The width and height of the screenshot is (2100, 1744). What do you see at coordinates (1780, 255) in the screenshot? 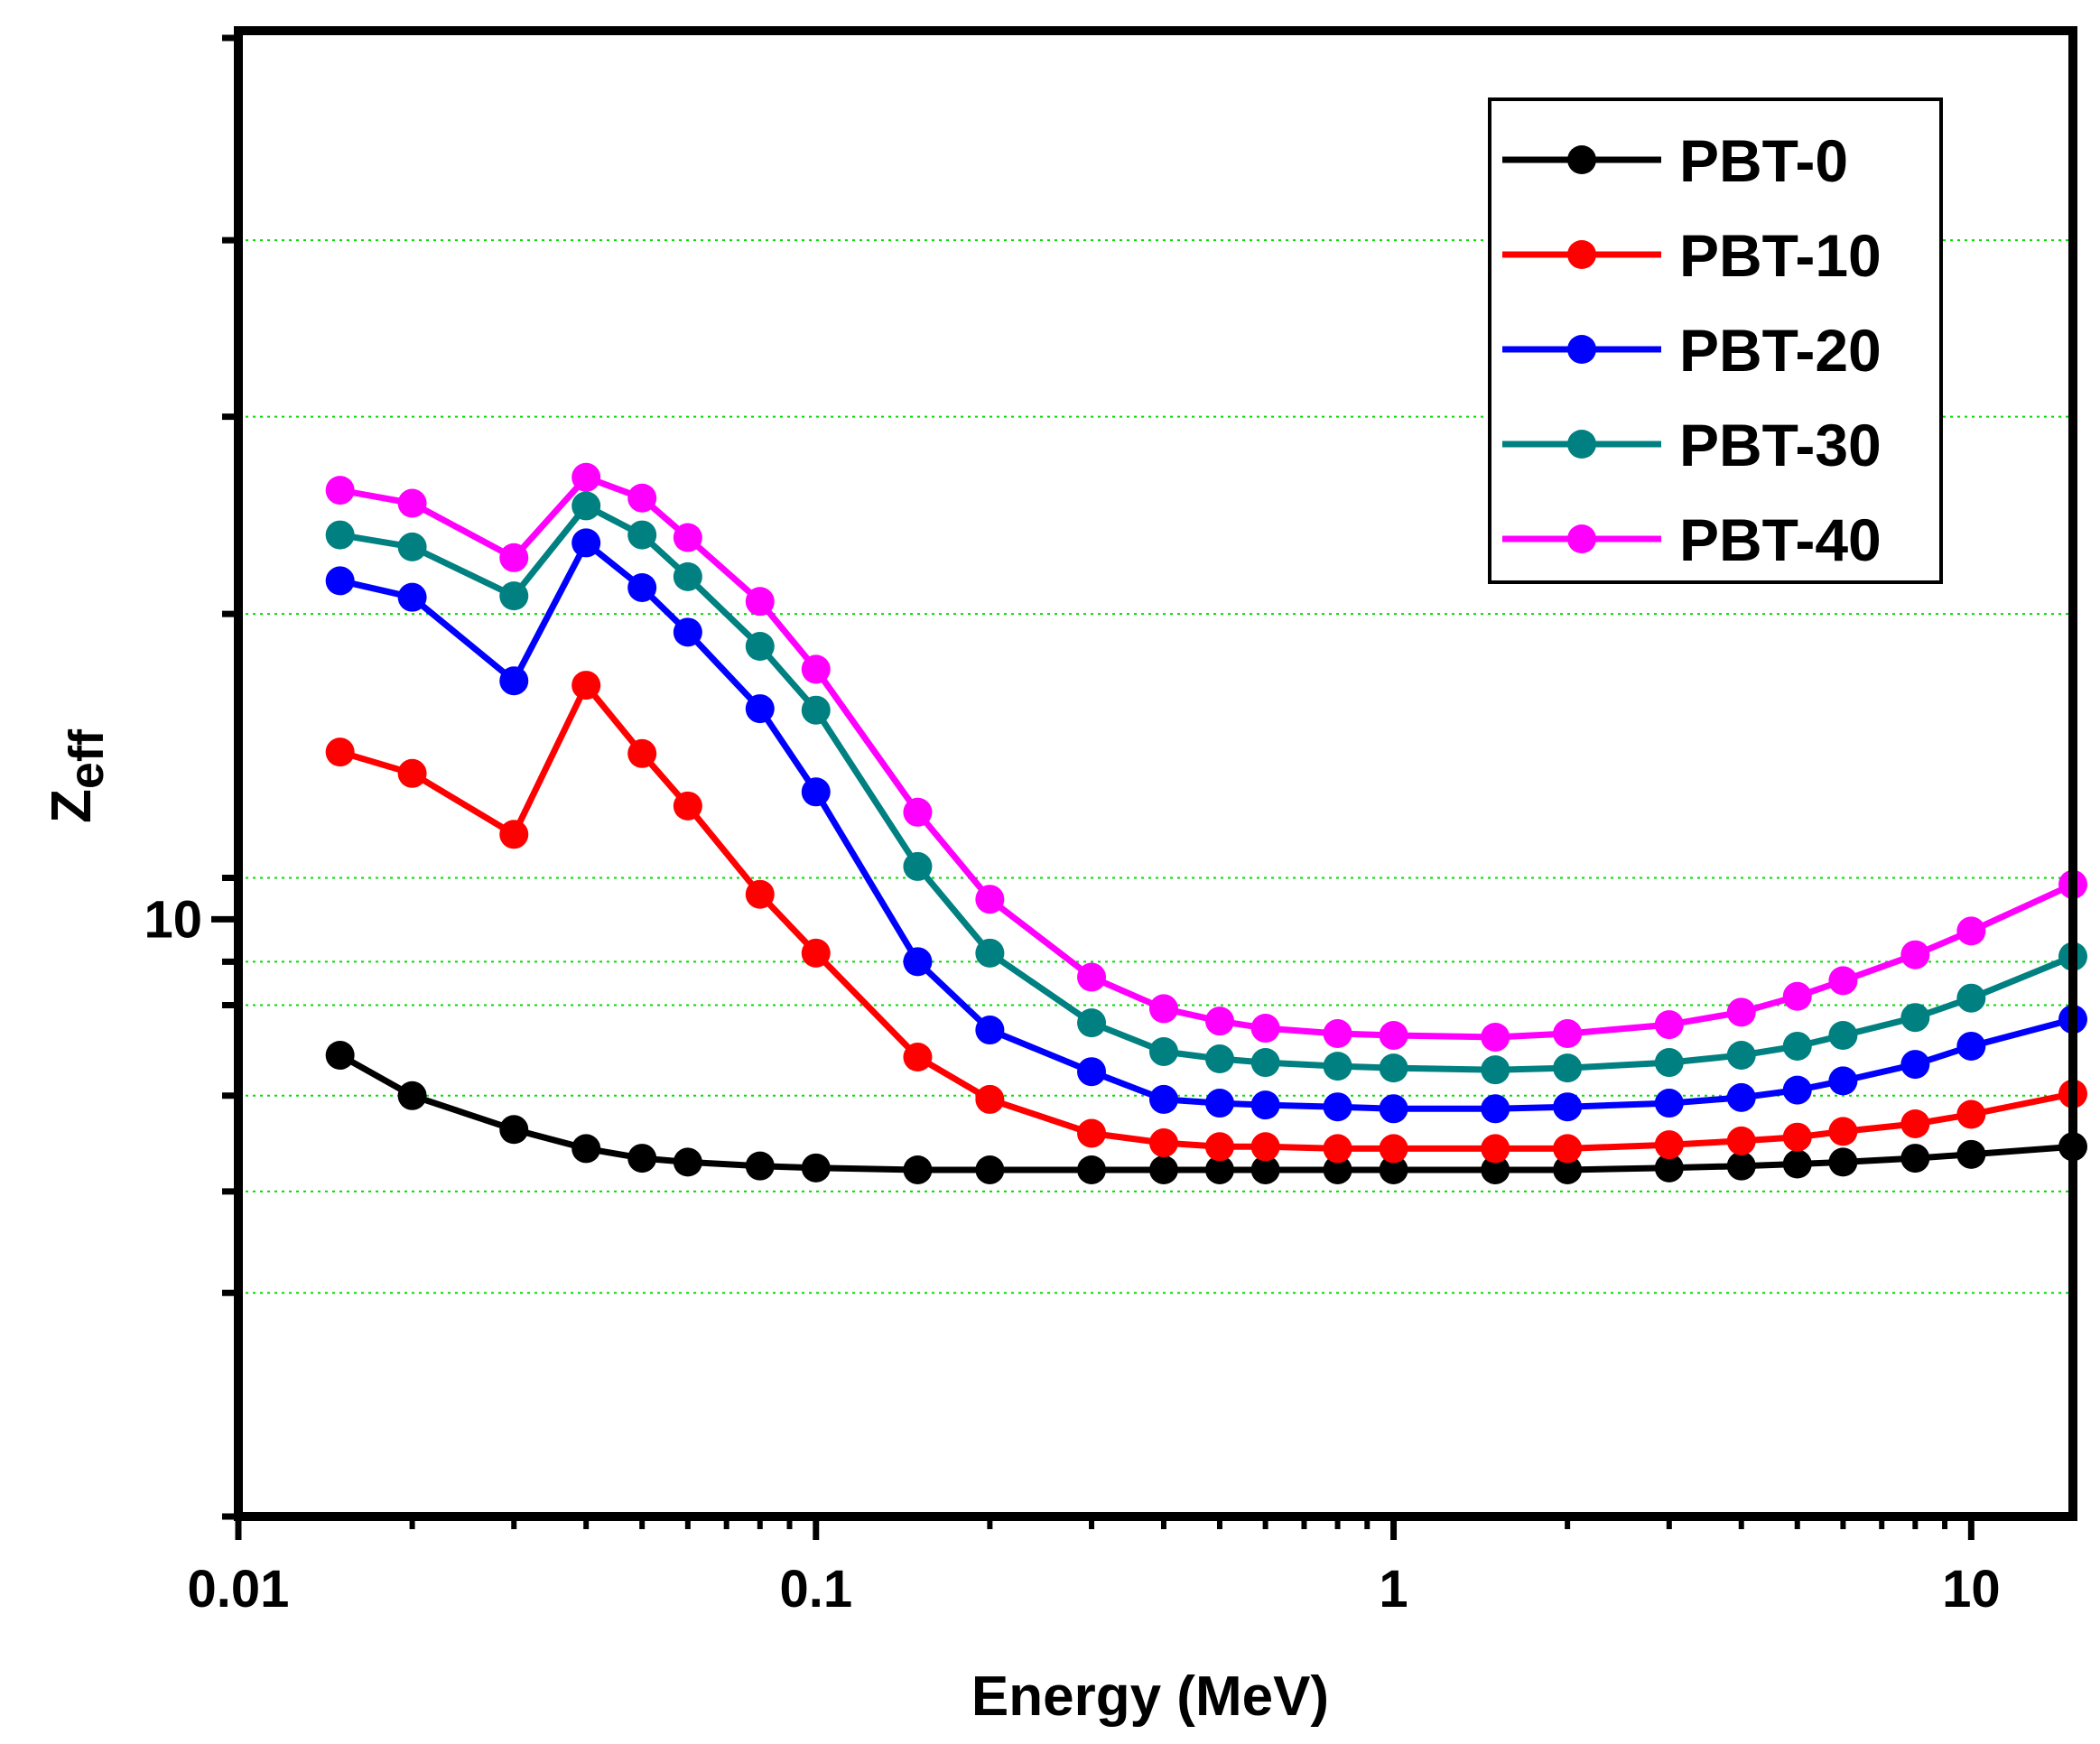
I see `legend-label-pbt-10: PBT-10` at bounding box center [1780, 255].